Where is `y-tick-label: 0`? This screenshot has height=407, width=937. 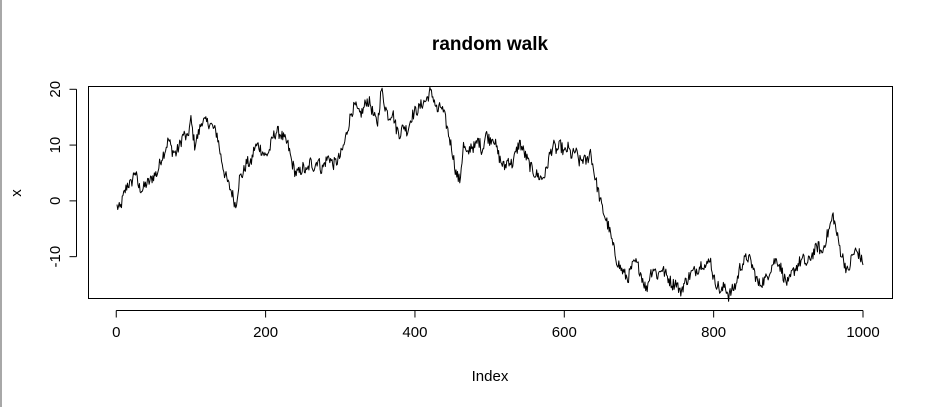
y-tick-label: 0 is located at coordinates (55, 201).